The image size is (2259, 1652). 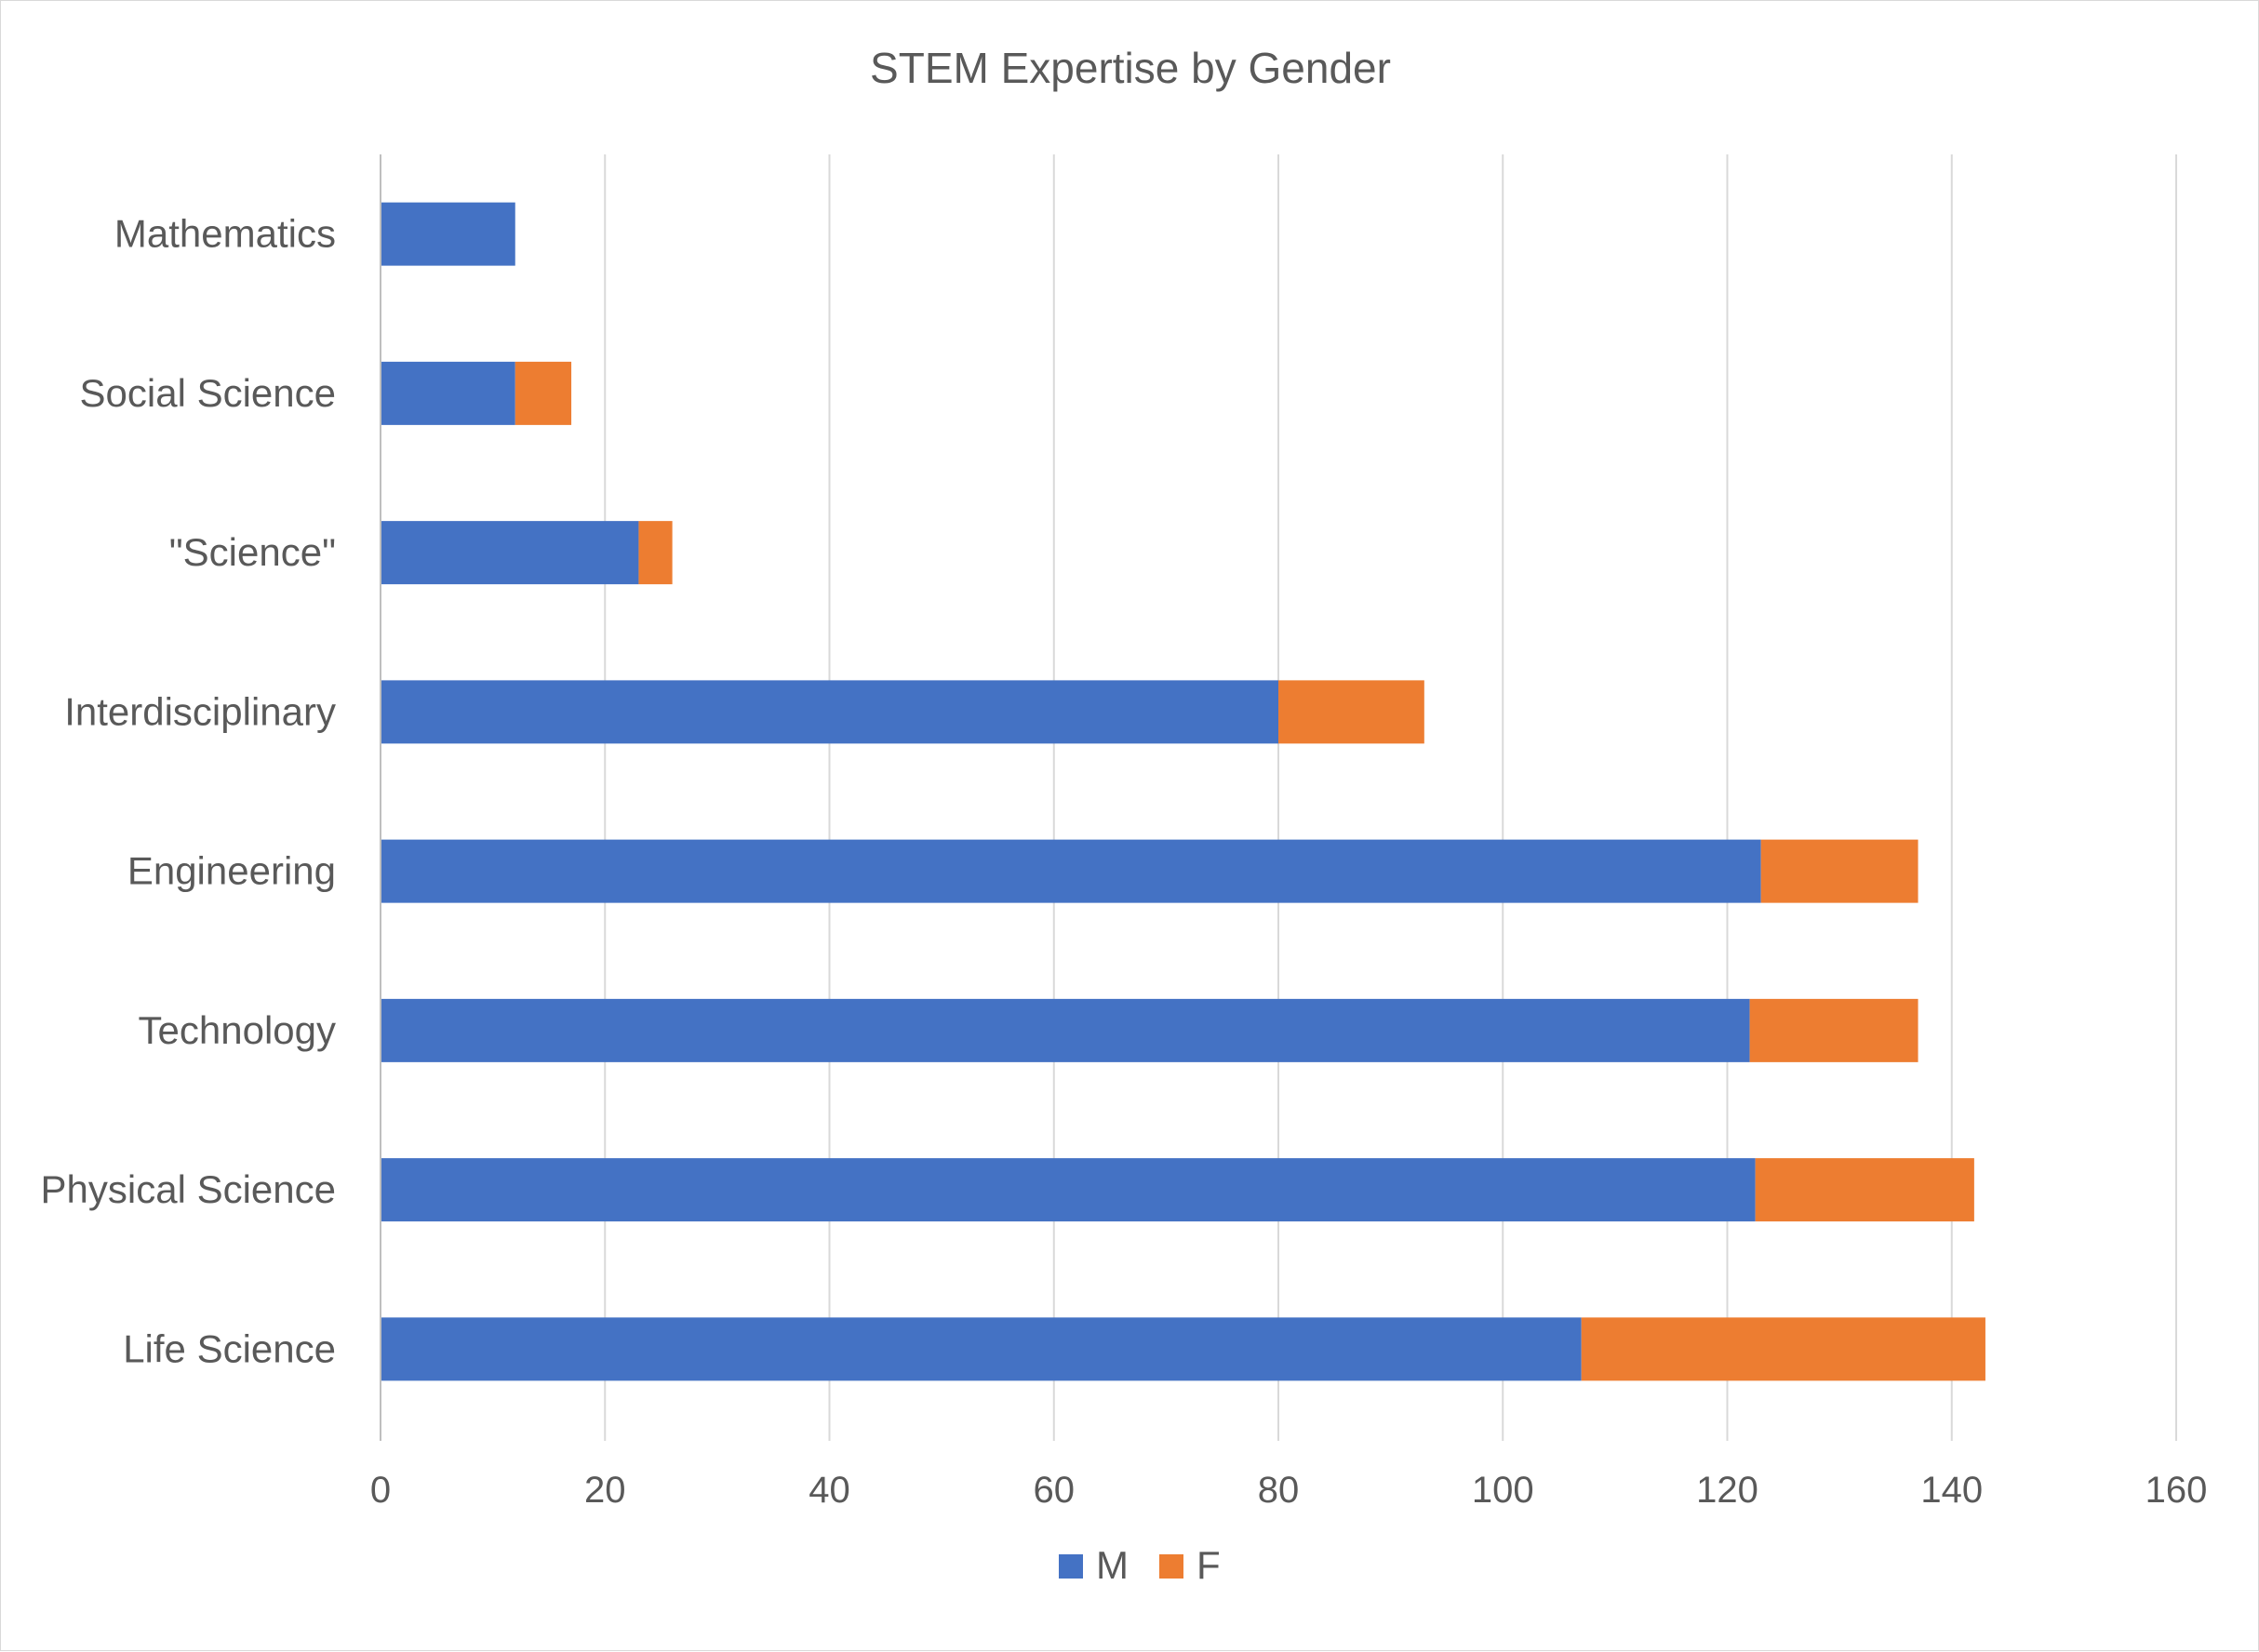 What do you see at coordinates (1071, 1566) in the screenshot?
I see `legend-swatch-m` at bounding box center [1071, 1566].